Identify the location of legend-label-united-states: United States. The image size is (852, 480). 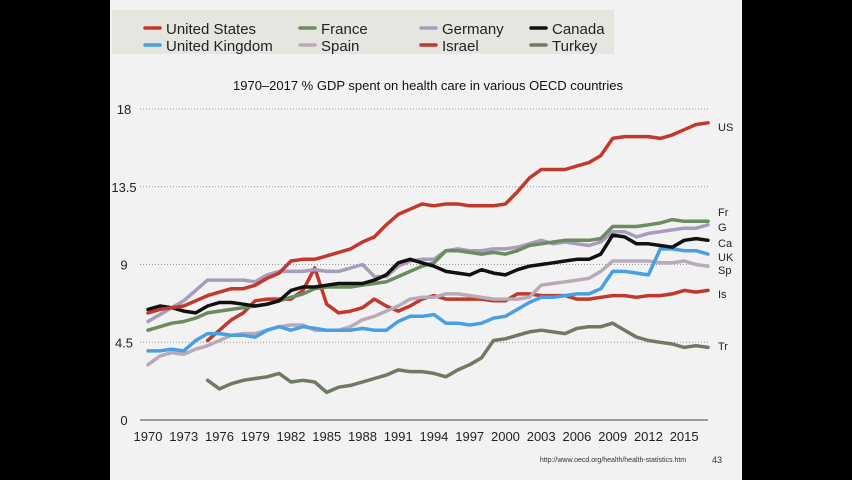
(211, 29).